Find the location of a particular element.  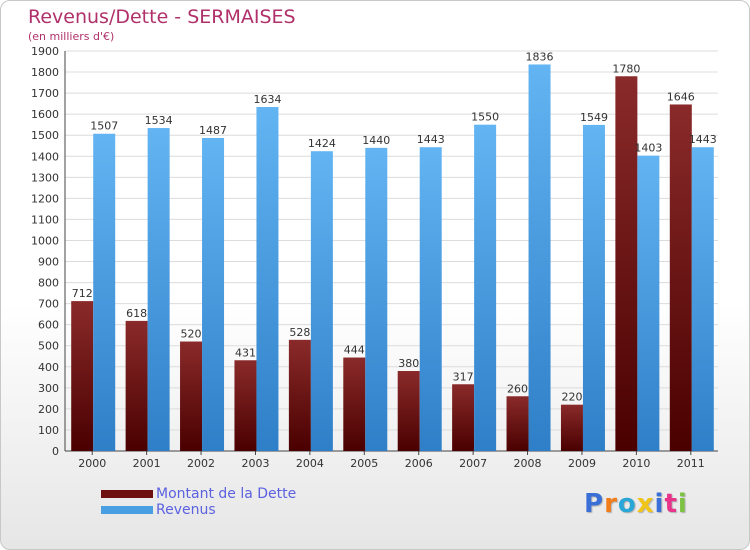

x-tick-label: 2004 is located at coordinates (310, 463).